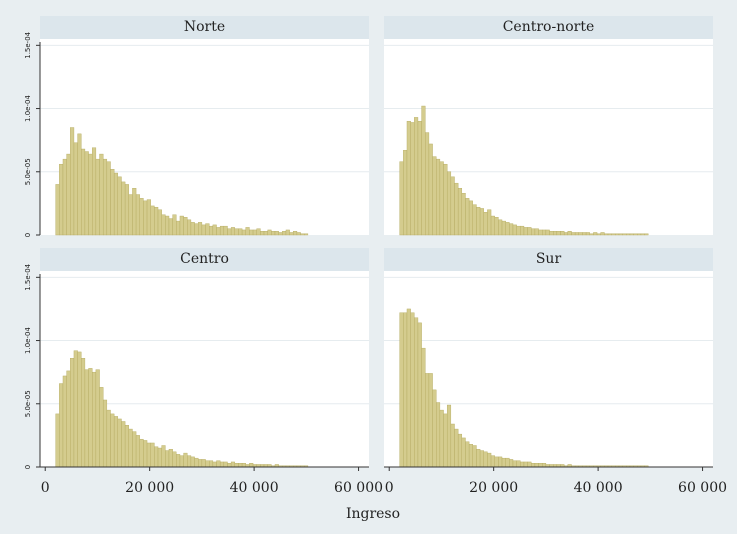 The height and width of the screenshot is (534, 737). Describe the element at coordinates (373, 514) in the screenshot. I see `x-axis-title: Ingreso` at that location.